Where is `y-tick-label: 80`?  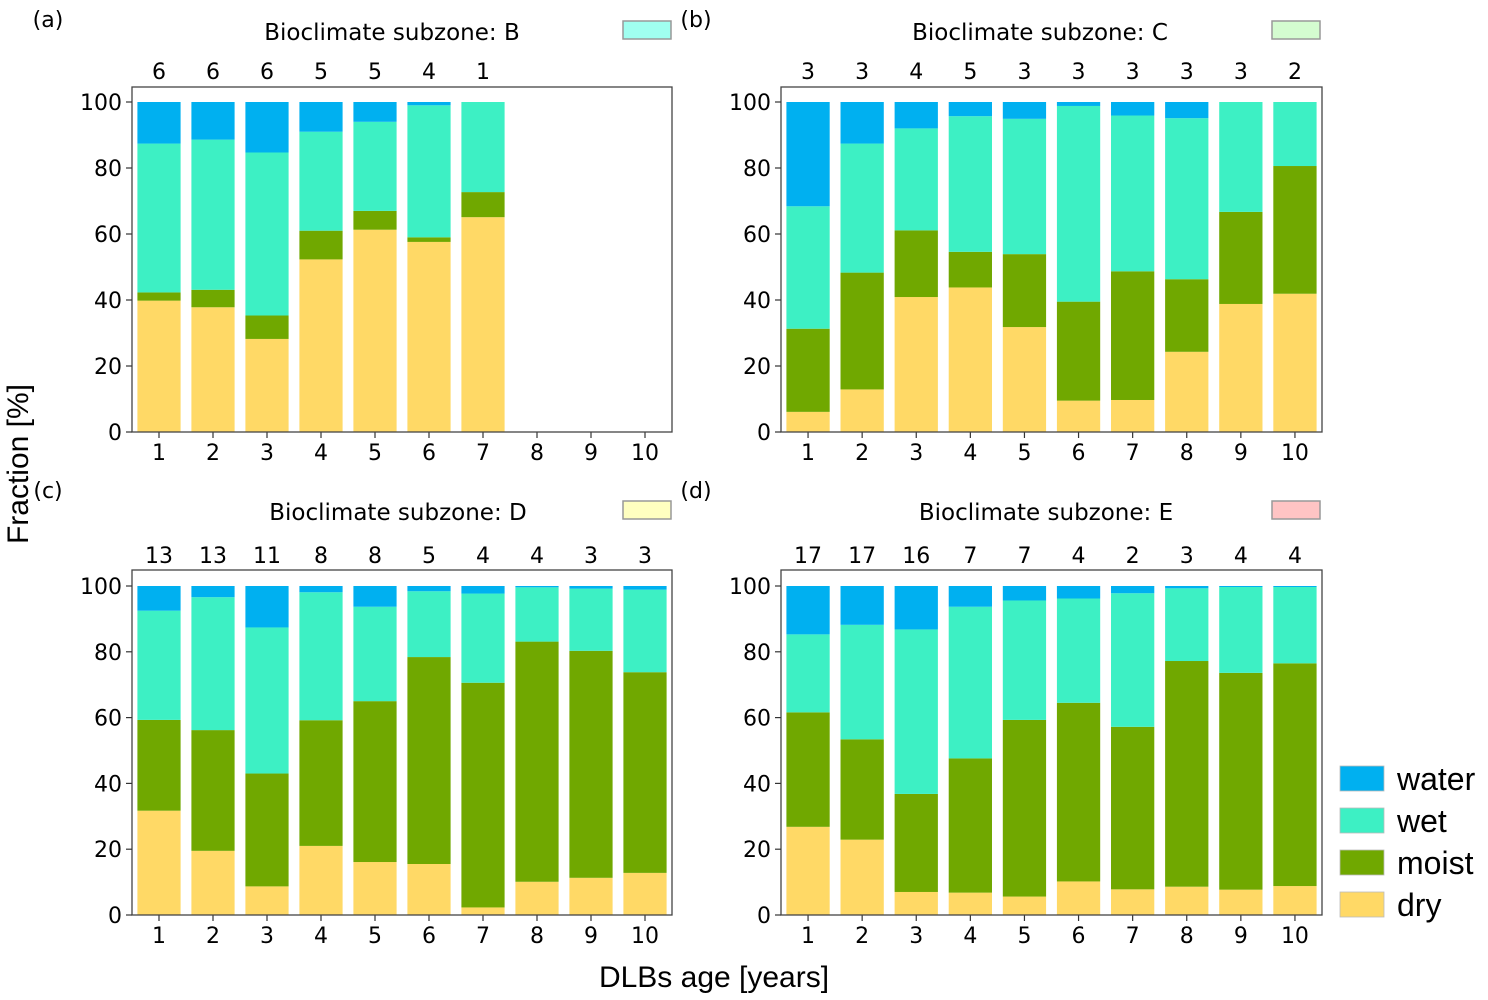 y-tick-label: 80 is located at coordinates (757, 169).